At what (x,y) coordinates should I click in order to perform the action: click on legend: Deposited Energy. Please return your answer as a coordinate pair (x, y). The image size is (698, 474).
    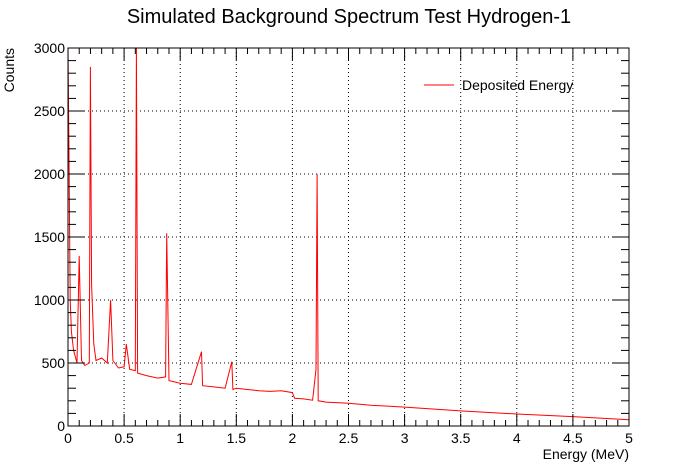
    Looking at the image, I should click on (498, 85).